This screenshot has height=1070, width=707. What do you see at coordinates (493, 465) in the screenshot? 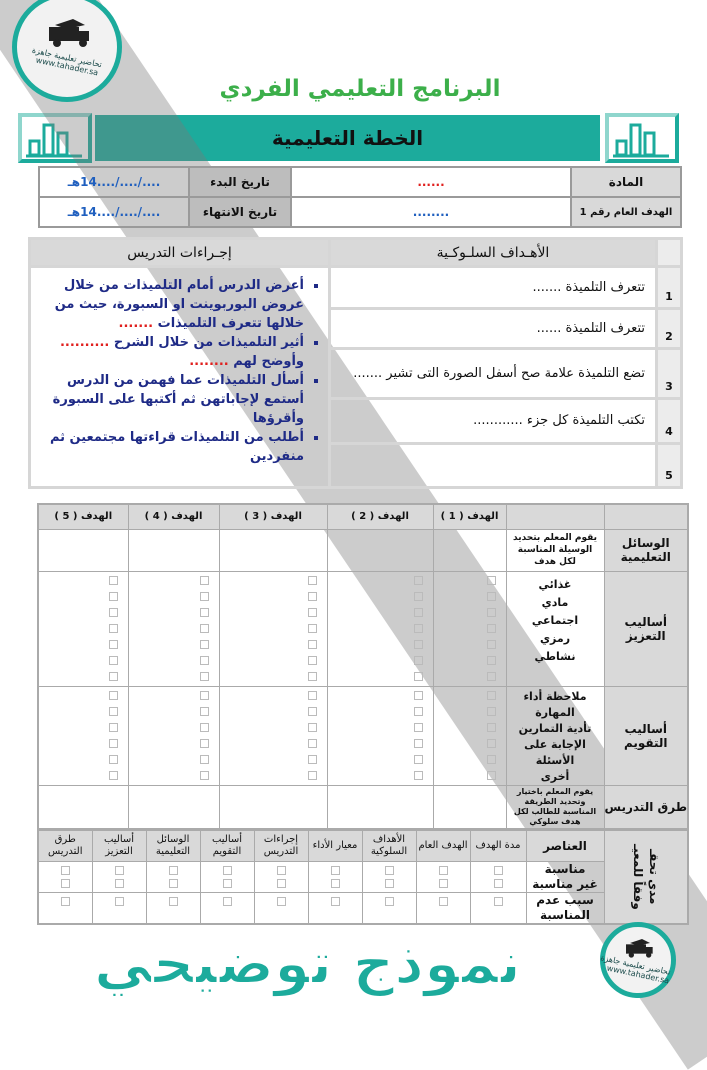
I see `objective-text` at bounding box center [493, 465].